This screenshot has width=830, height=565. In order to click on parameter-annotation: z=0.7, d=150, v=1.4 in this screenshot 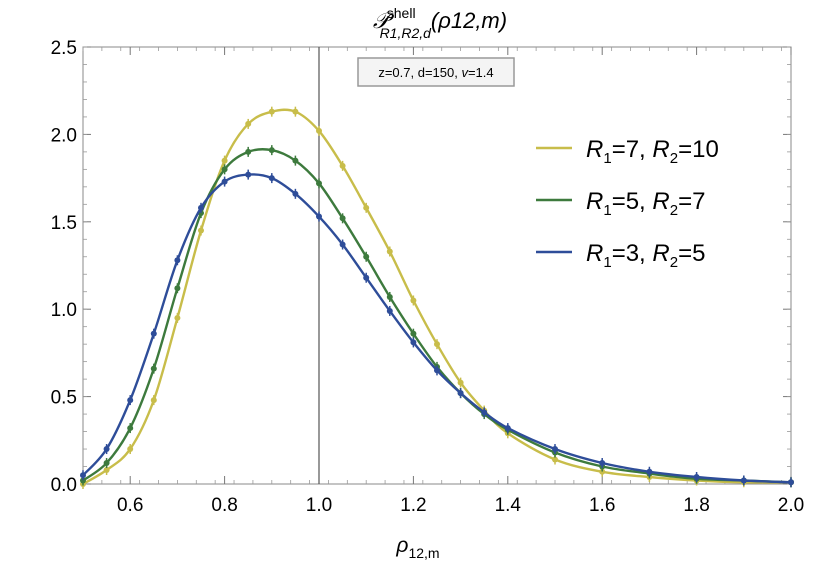, I will do `click(436, 72)`.